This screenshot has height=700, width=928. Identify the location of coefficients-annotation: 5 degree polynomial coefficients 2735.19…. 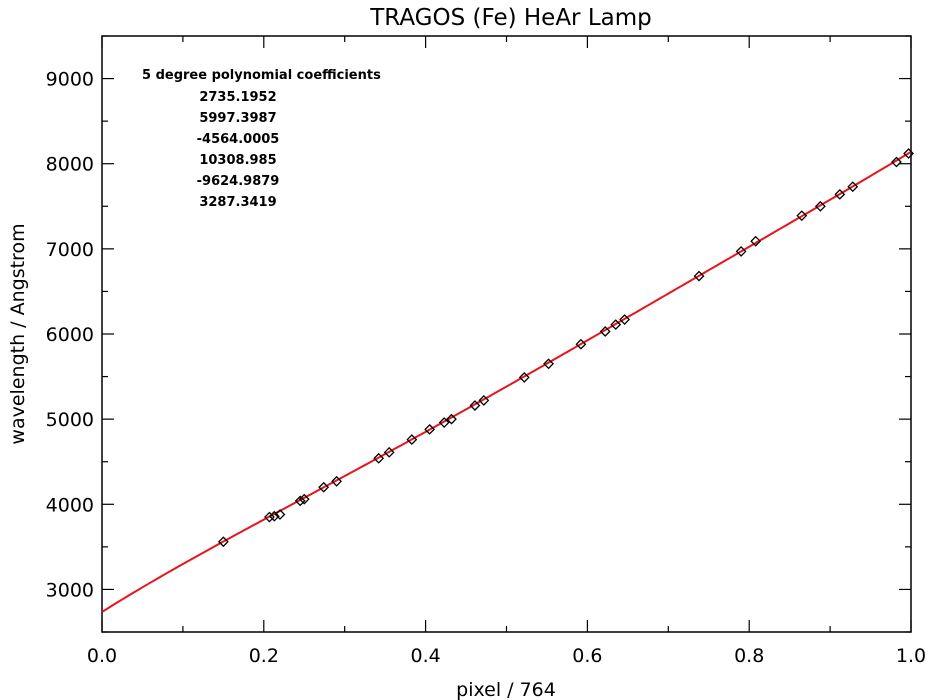
(261, 139).